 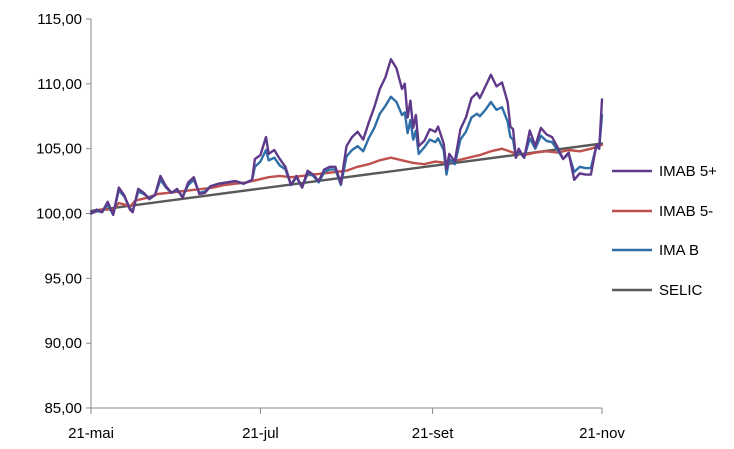 What do you see at coordinates (602, 433) in the screenshot?
I see `x-tick-label: 21-nov` at bounding box center [602, 433].